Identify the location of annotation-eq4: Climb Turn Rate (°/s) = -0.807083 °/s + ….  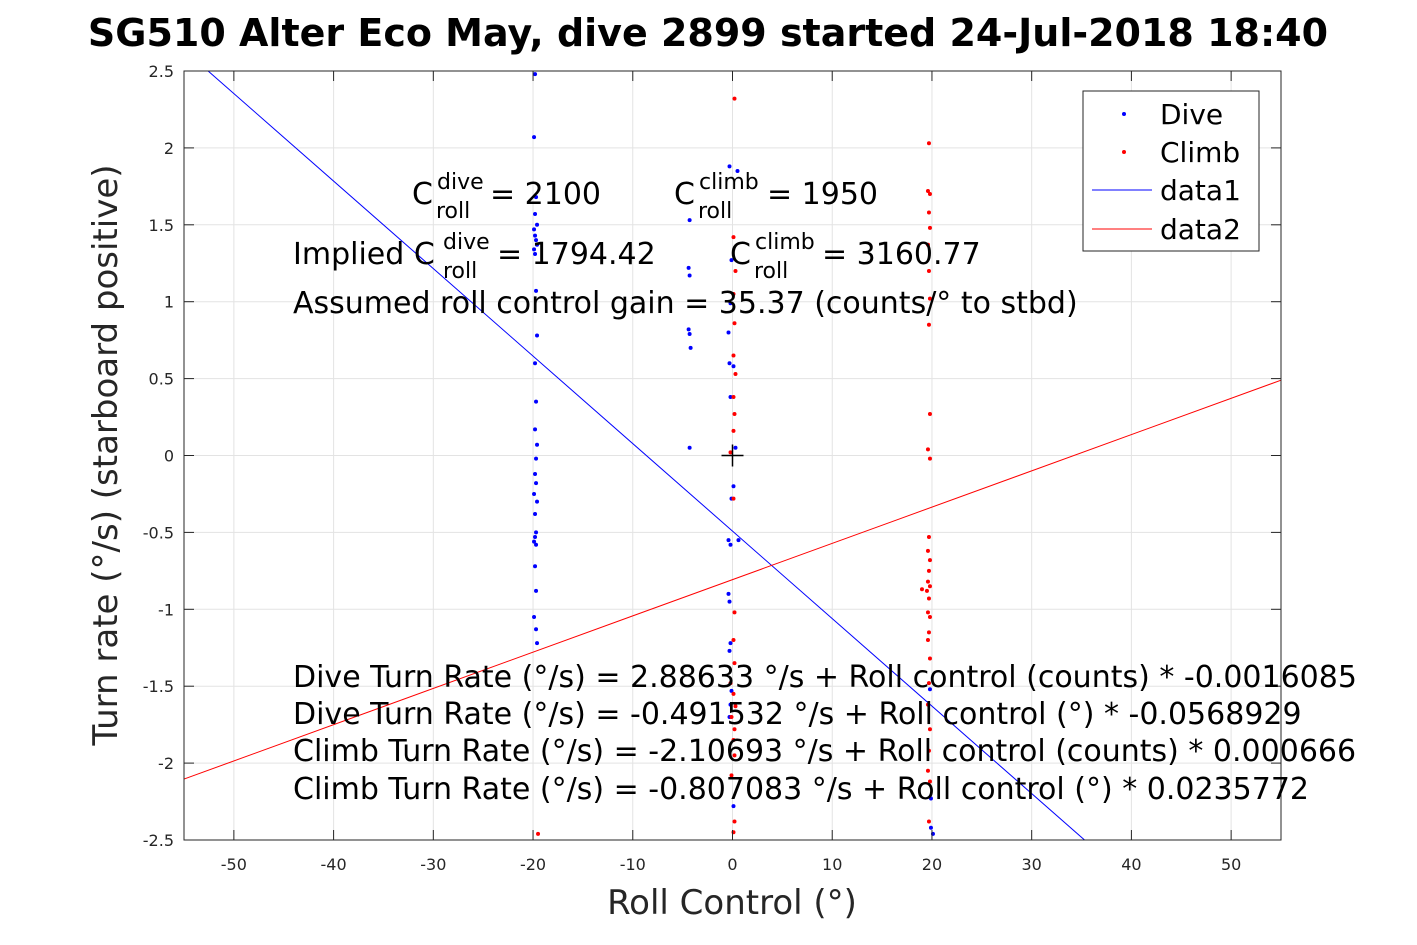
(801, 789).